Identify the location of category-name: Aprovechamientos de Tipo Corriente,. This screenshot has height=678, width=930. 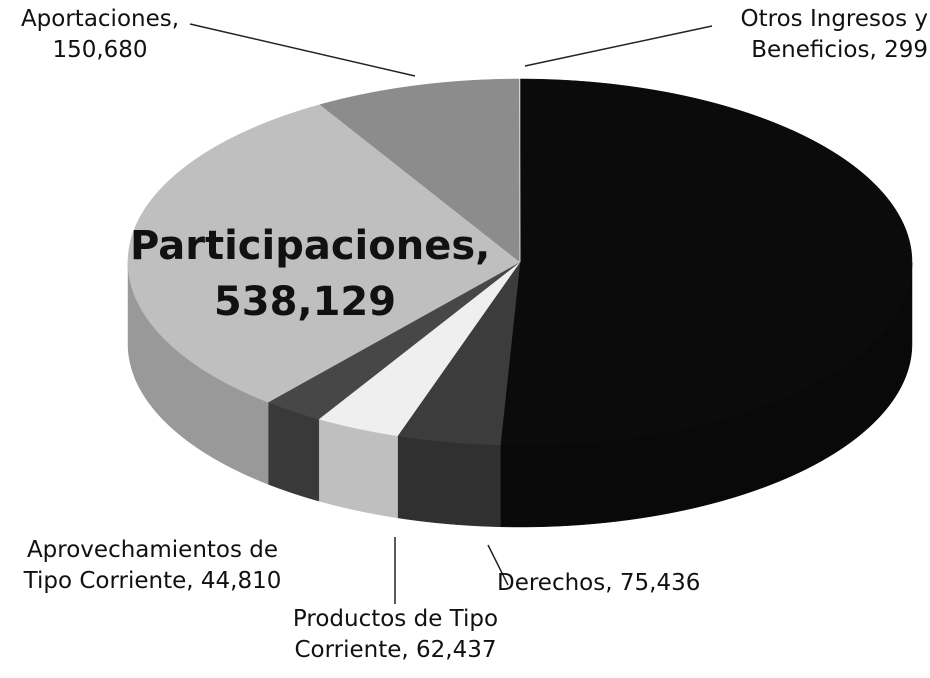
(151, 565).